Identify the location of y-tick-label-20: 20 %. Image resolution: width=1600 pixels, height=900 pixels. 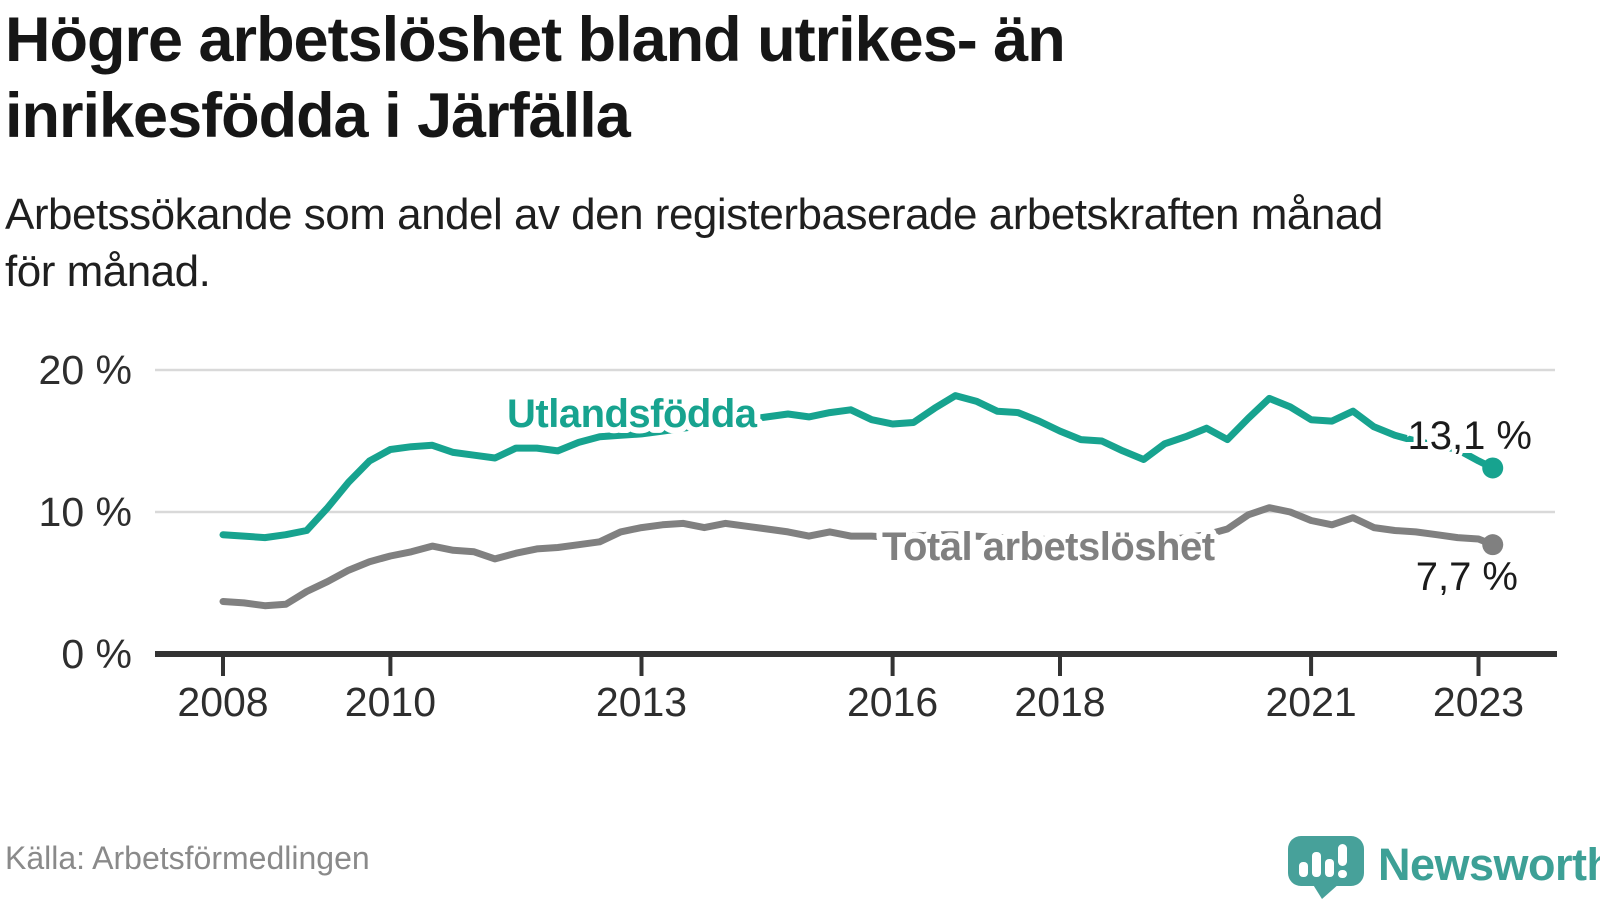
(85, 370).